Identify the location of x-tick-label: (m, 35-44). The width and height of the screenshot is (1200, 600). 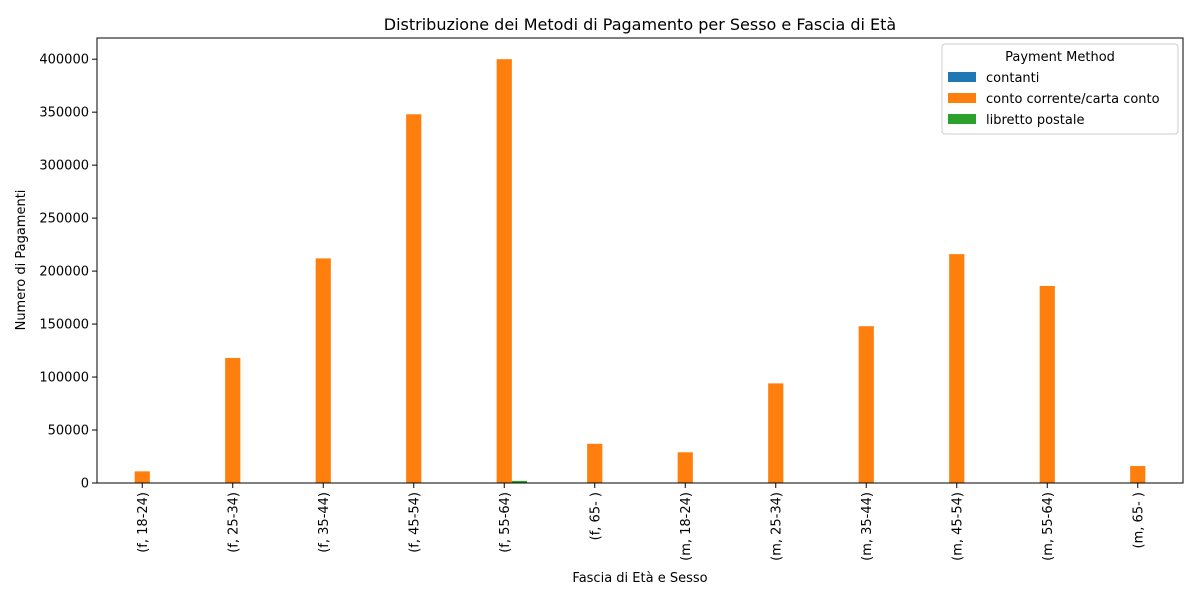
(867, 526).